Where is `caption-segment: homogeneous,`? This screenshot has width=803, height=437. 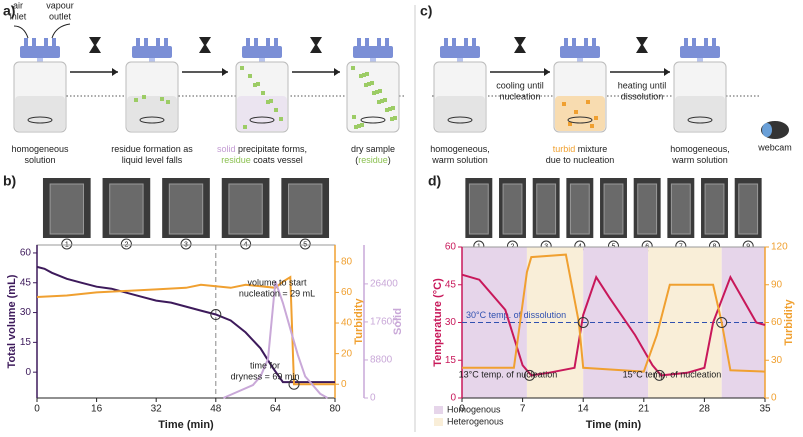
caption-segment: homogeneous, is located at coordinates (460, 149).